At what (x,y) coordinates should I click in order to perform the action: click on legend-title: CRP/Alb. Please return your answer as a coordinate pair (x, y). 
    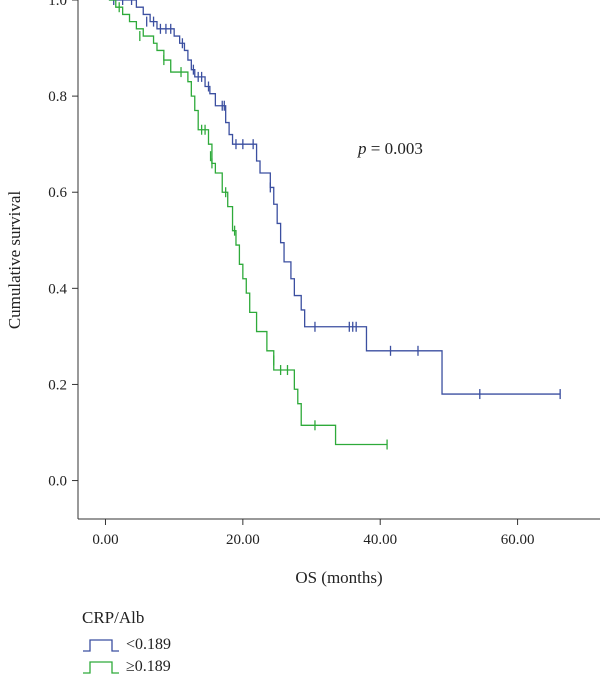
    Looking at the image, I should click on (113, 617).